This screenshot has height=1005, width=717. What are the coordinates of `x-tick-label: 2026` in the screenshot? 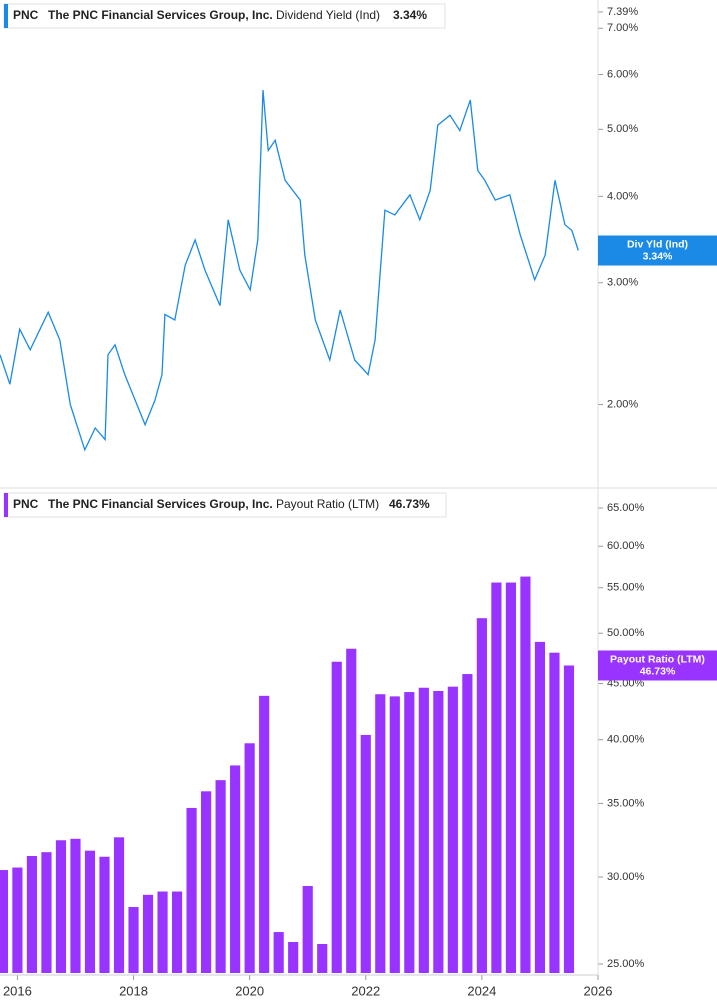 It's located at (598, 990).